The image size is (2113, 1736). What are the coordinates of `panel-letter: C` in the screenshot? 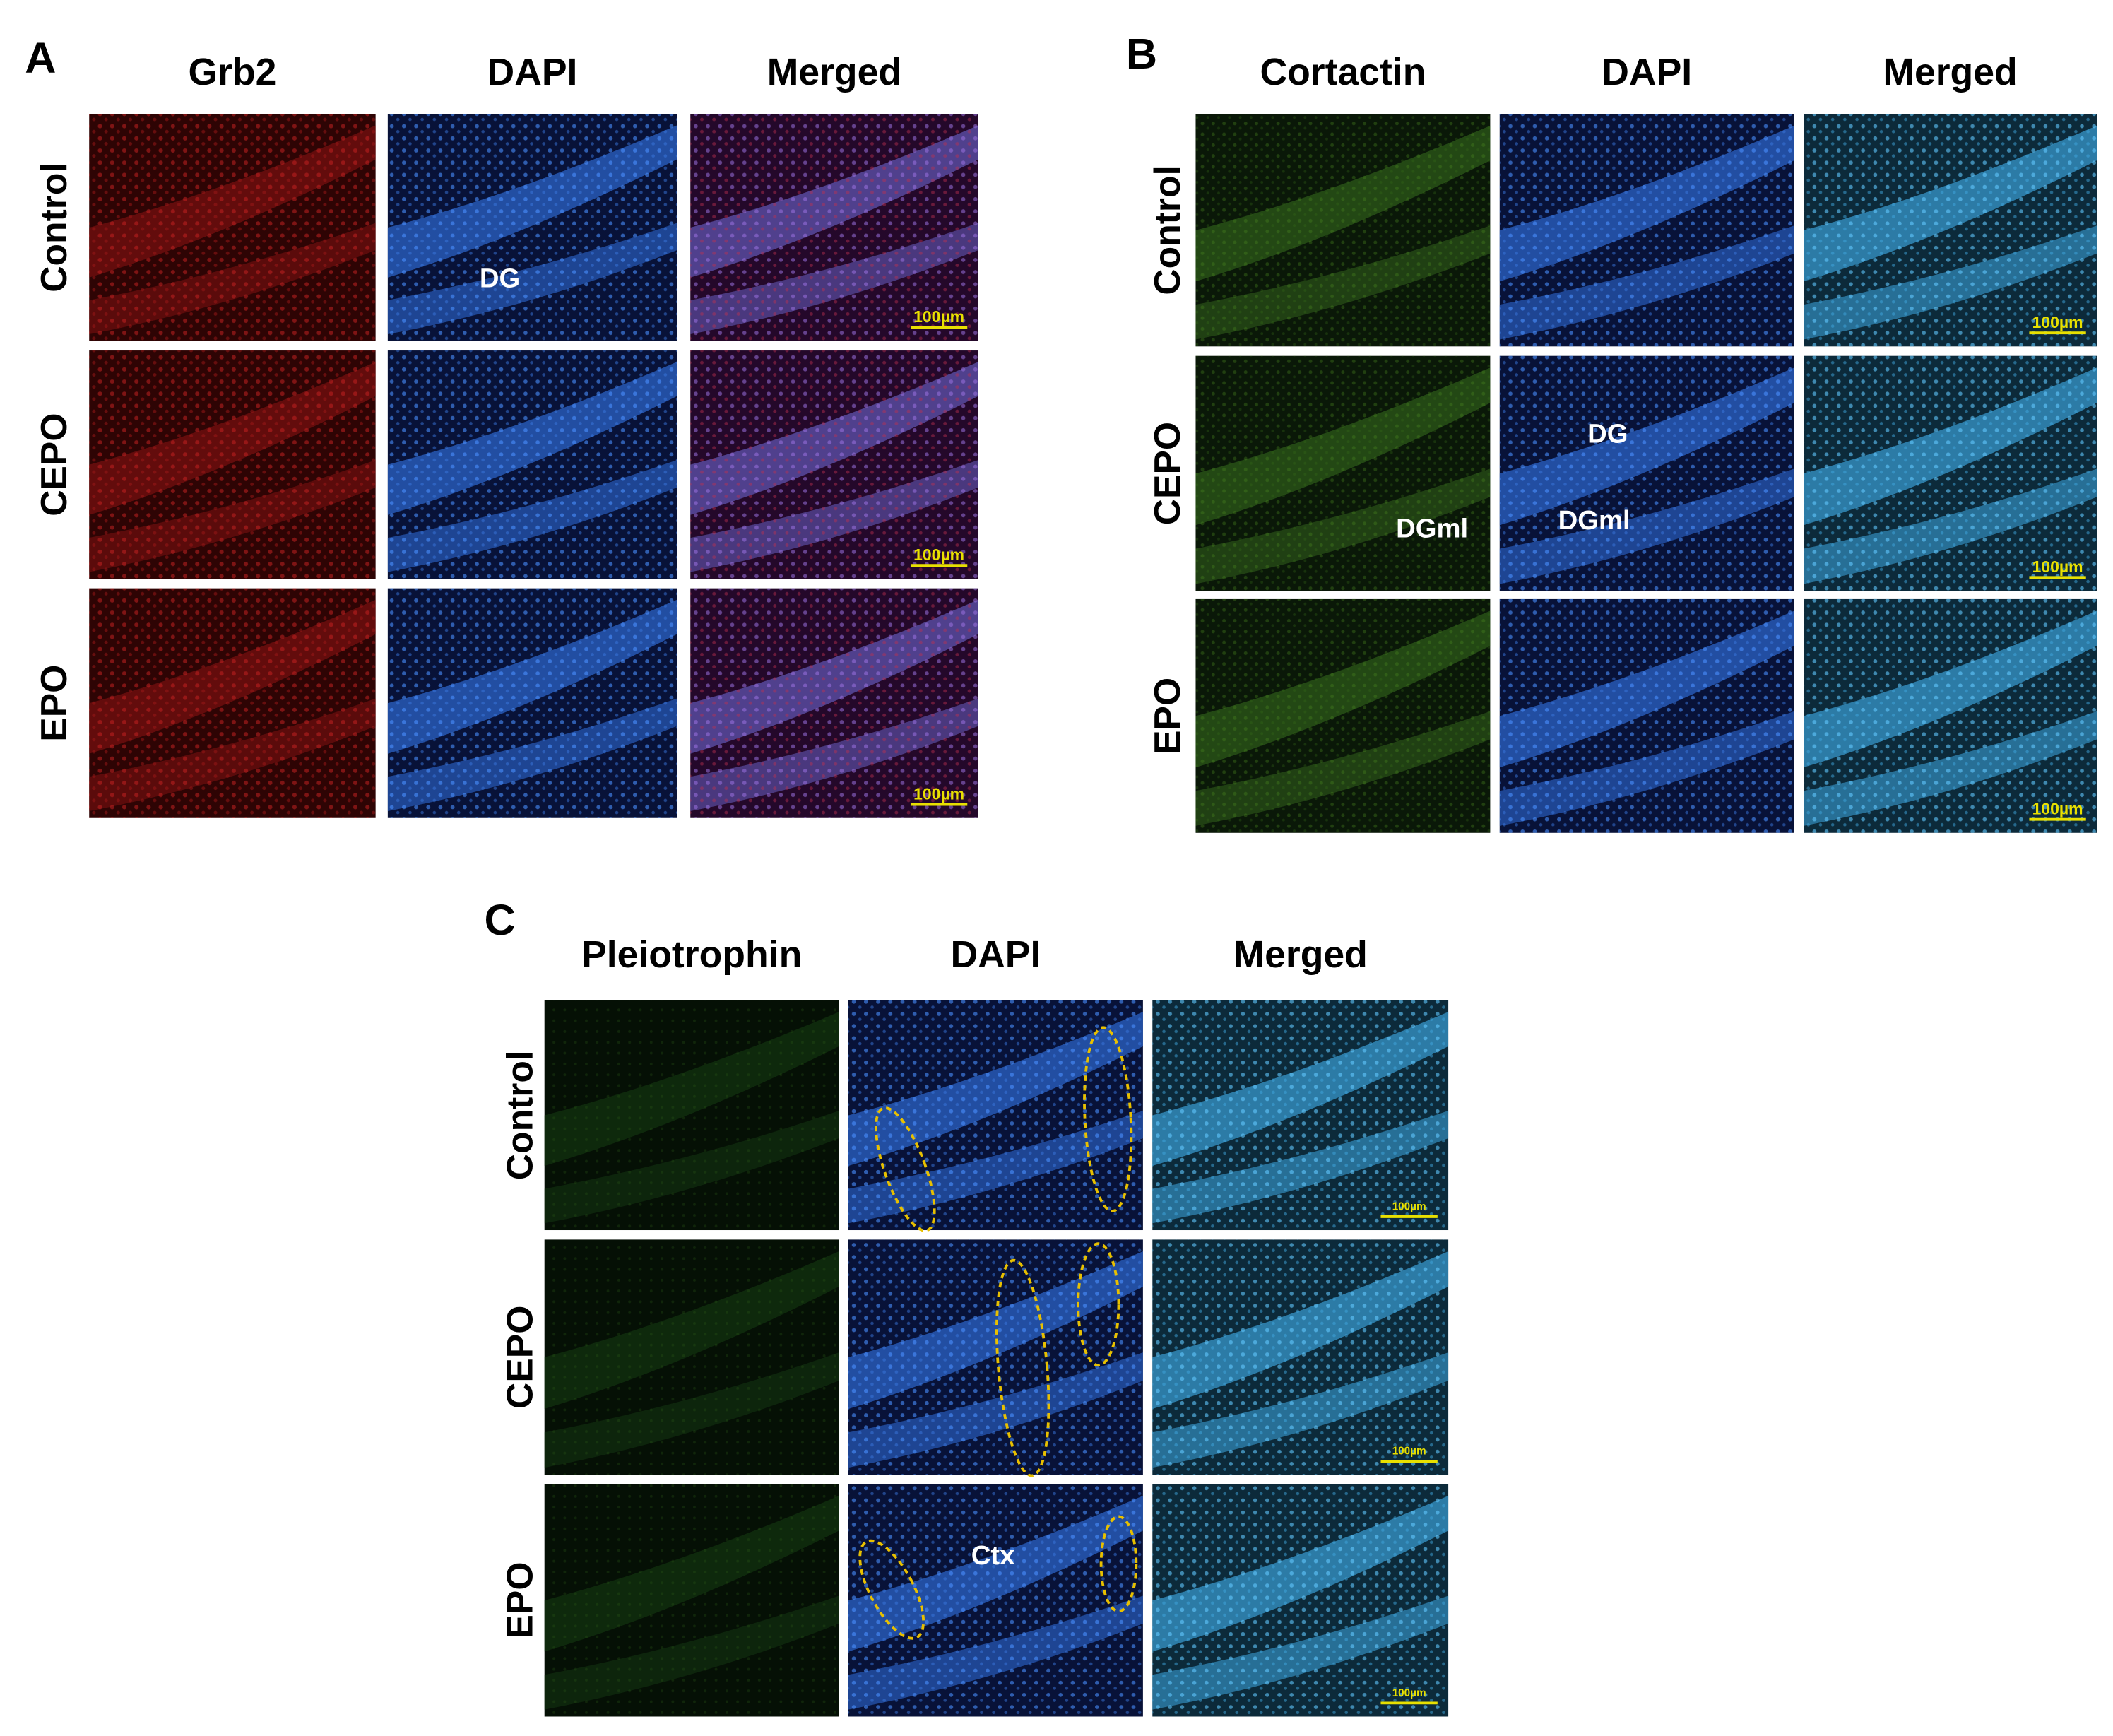 It's located at (499, 920).